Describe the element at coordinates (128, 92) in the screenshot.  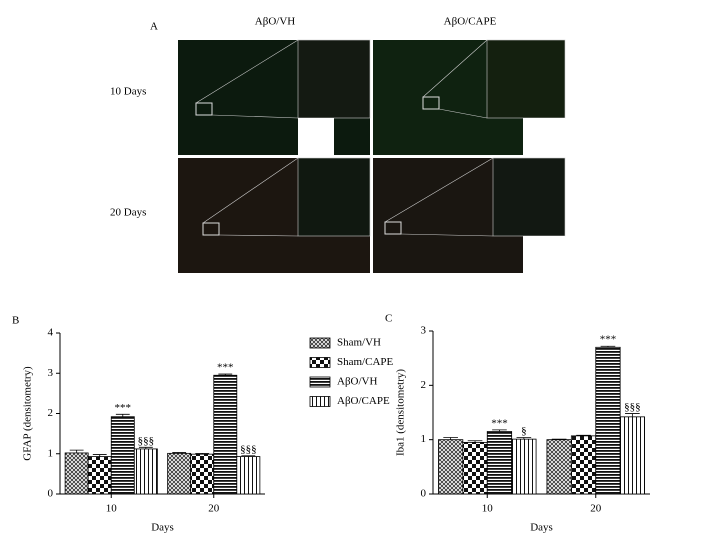
I see `row-label: 10 Days` at that location.